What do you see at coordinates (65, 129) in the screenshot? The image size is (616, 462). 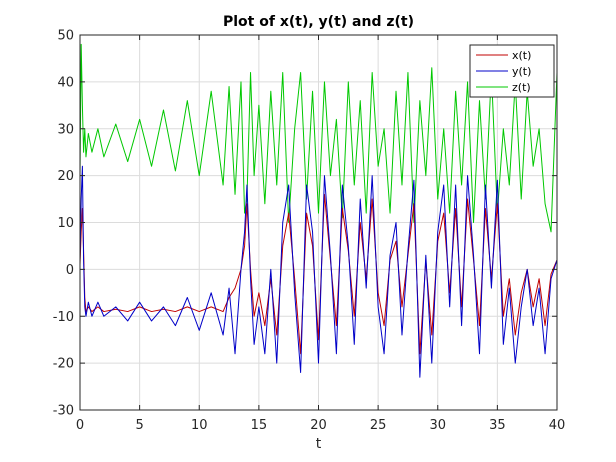 I see `y-tick-label: 30` at bounding box center [65, 129].